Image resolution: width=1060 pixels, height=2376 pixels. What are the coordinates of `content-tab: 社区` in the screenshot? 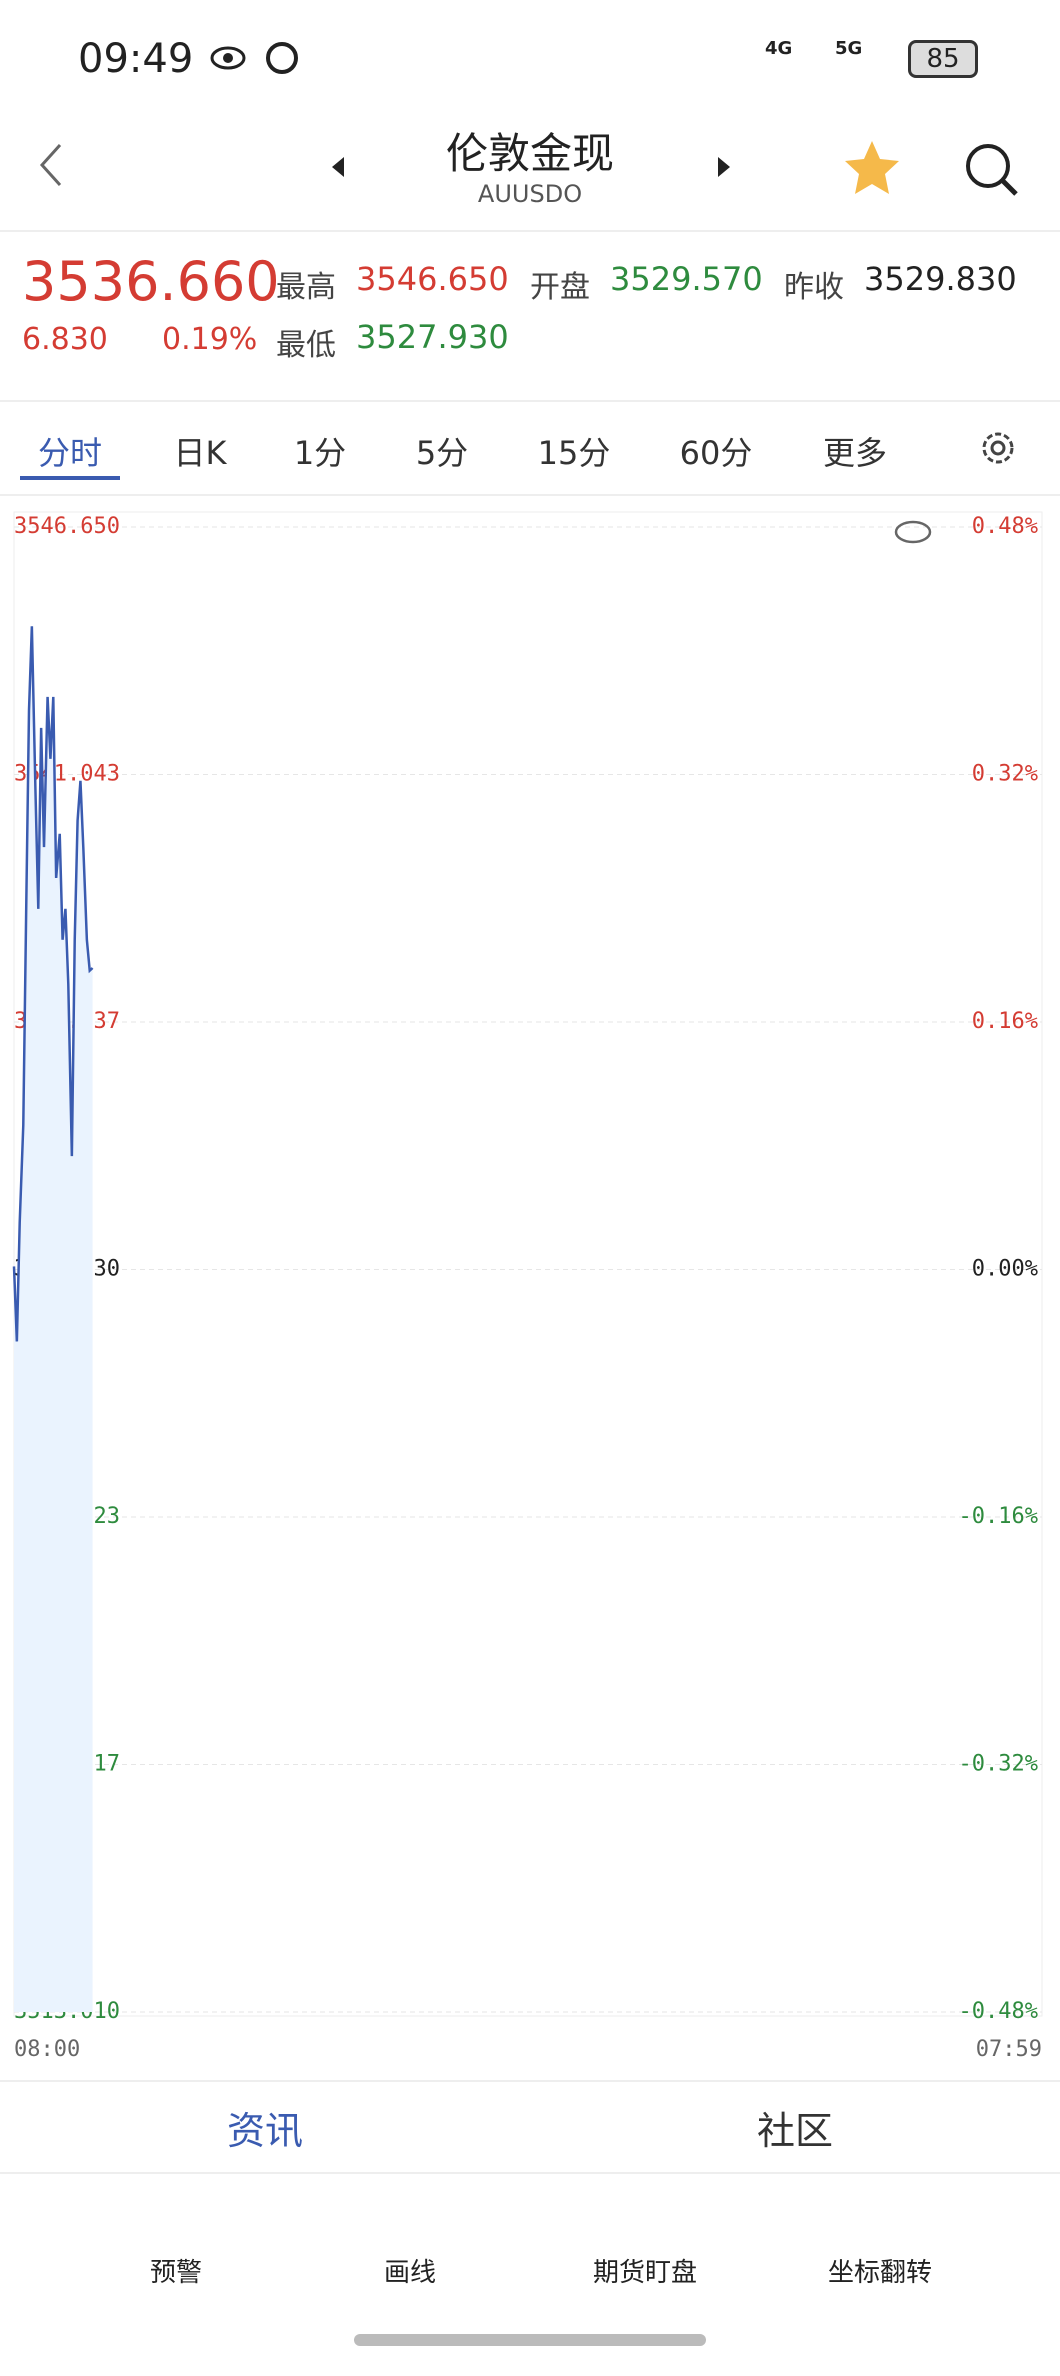 It's located at (794, 2131).